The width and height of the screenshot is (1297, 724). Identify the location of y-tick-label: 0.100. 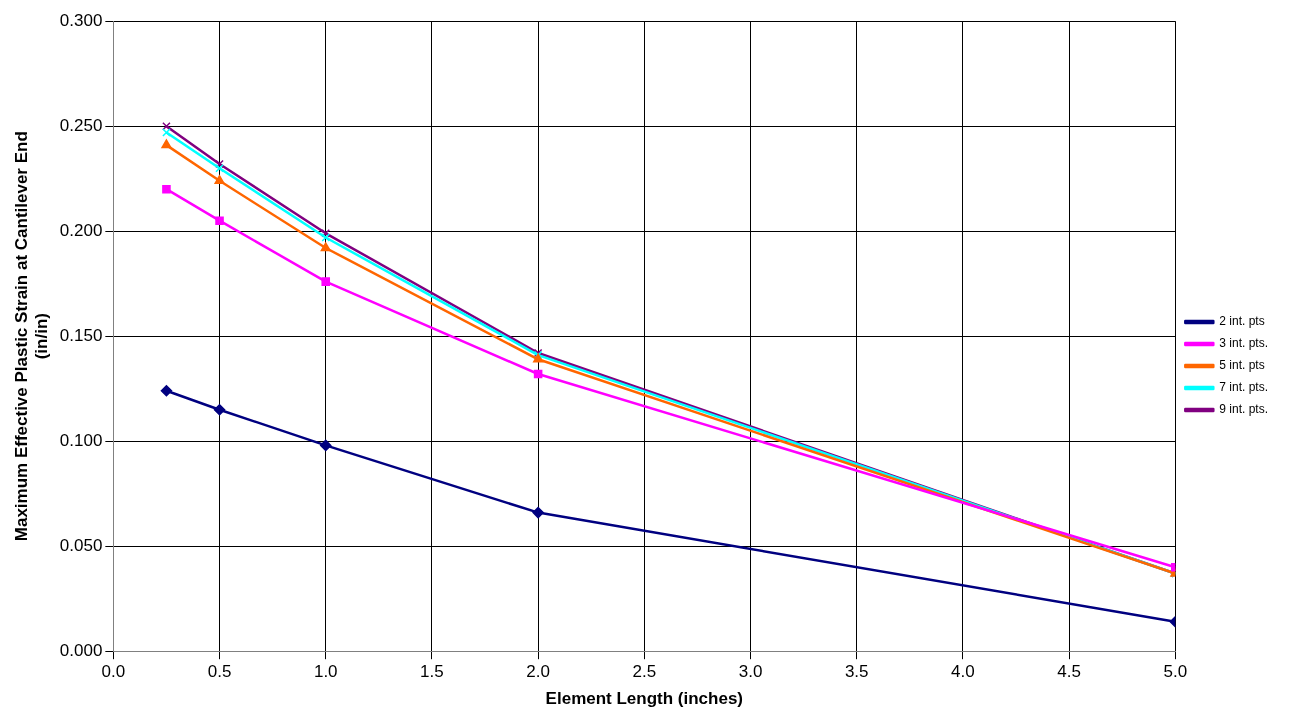
(81, 440).